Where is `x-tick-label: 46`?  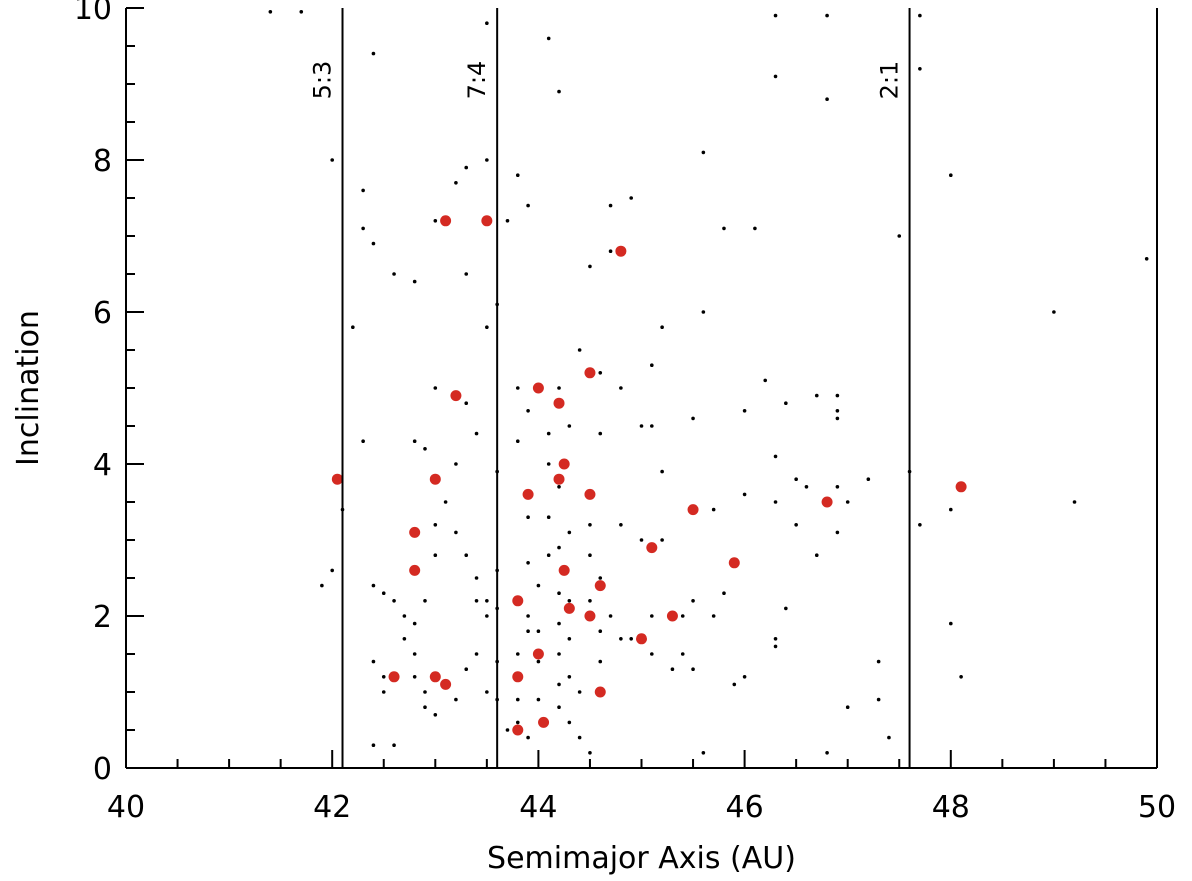 x-tick-label: 46 is located at coordinates (745, 807).